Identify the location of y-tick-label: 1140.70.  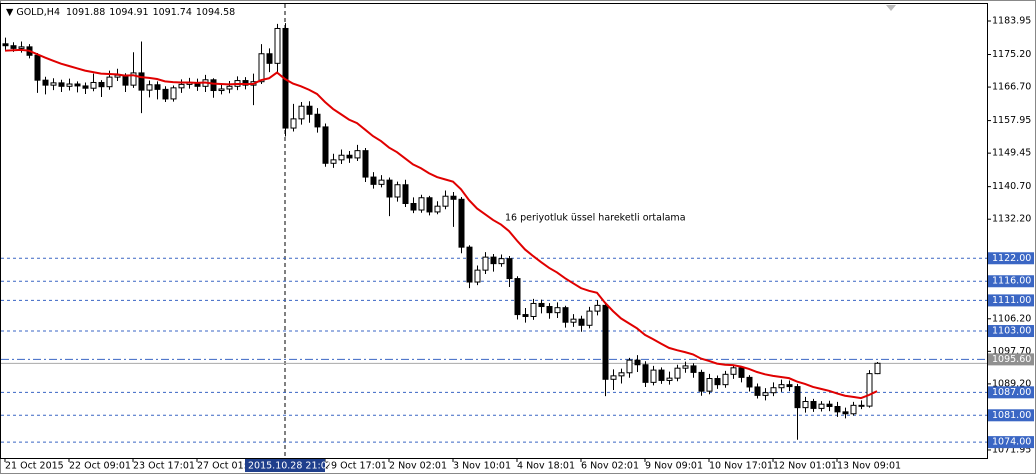
(1011, 186).